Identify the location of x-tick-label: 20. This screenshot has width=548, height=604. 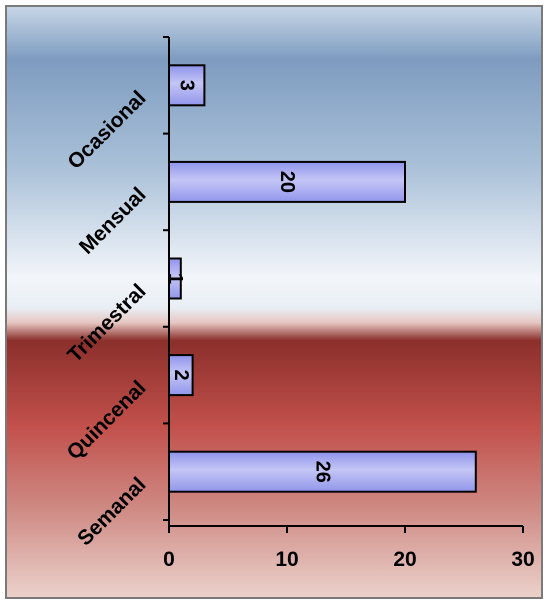
(404, 559).